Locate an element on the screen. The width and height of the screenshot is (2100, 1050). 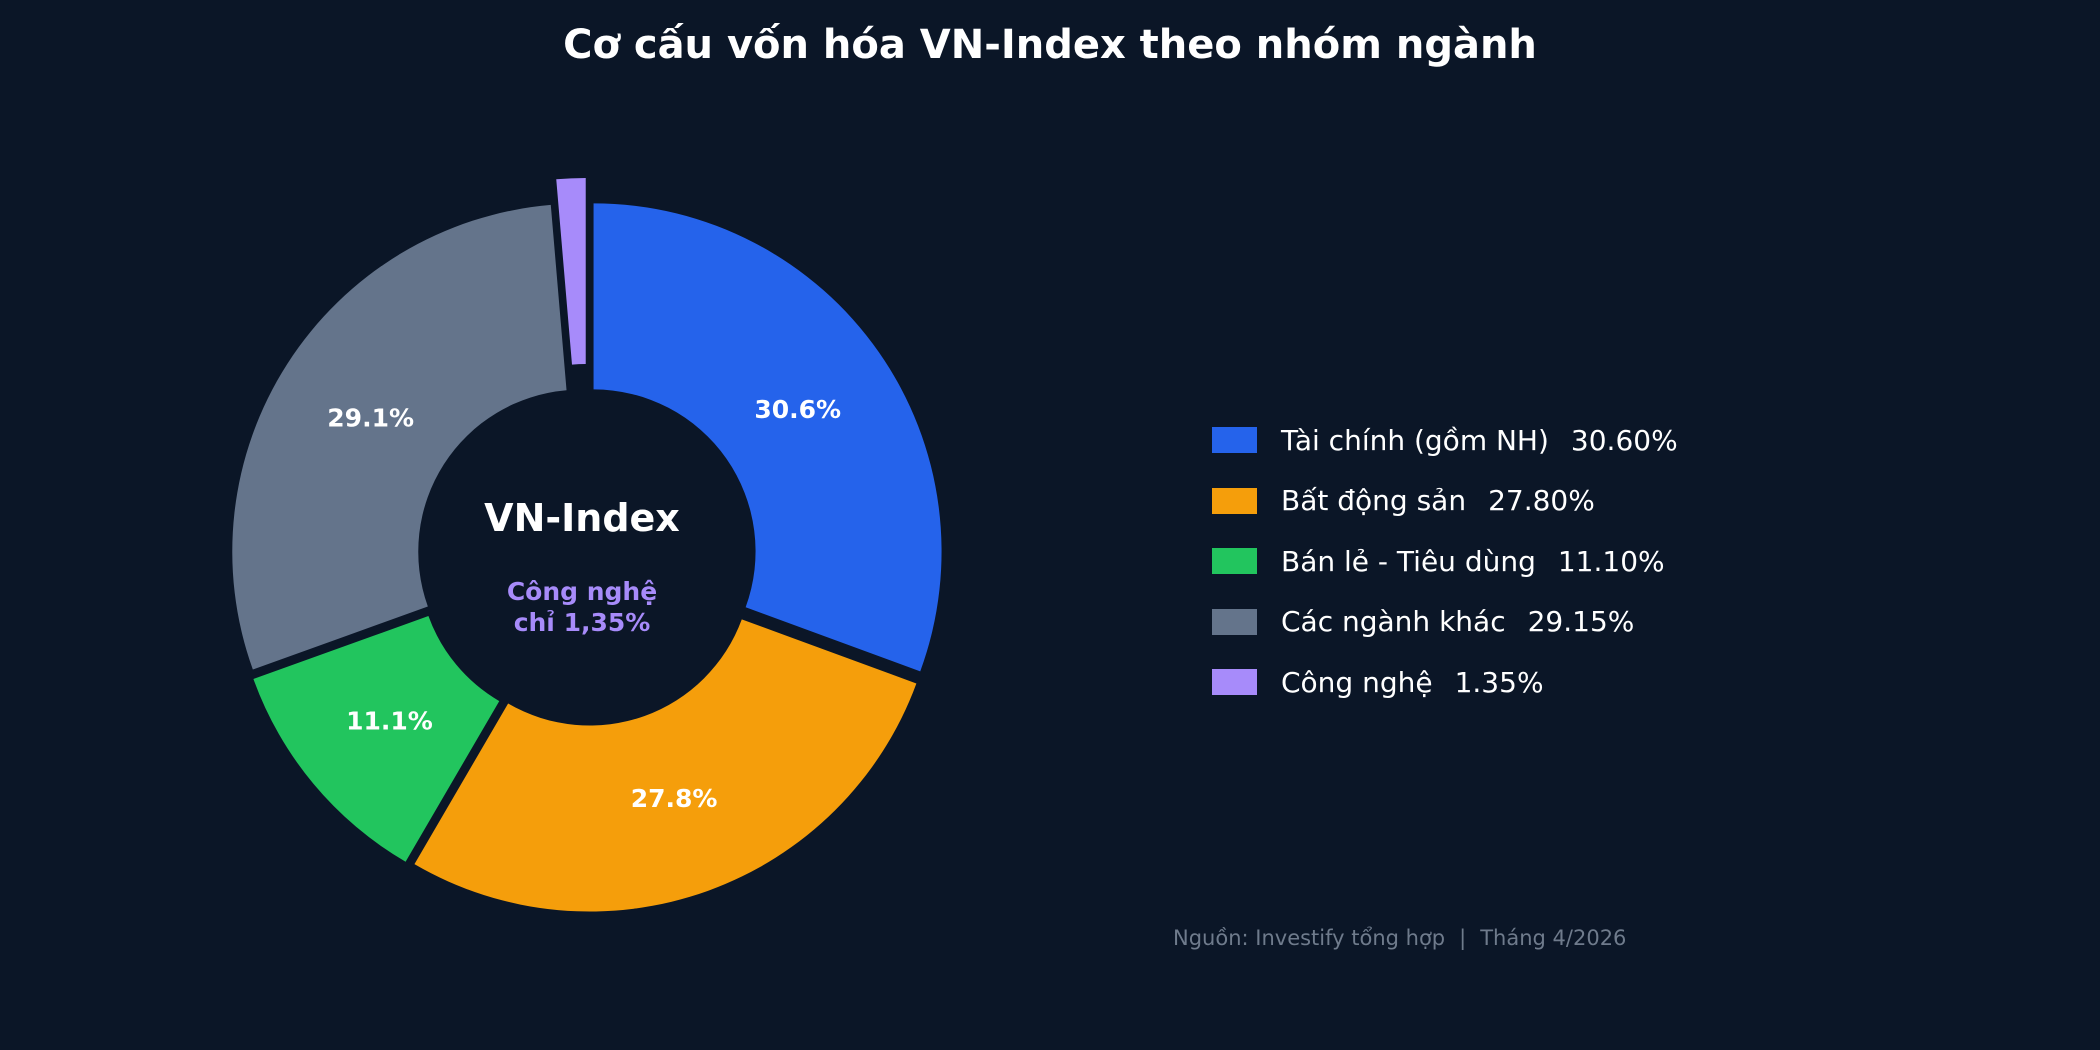
center-title: VN-Index is located at coordinates (582, 518).